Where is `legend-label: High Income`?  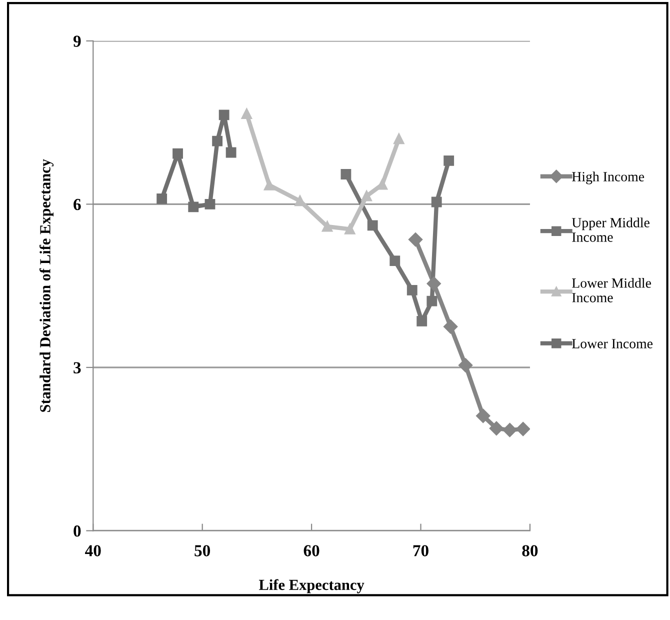
legend-label: High Income is located at coordinates (608, 178).